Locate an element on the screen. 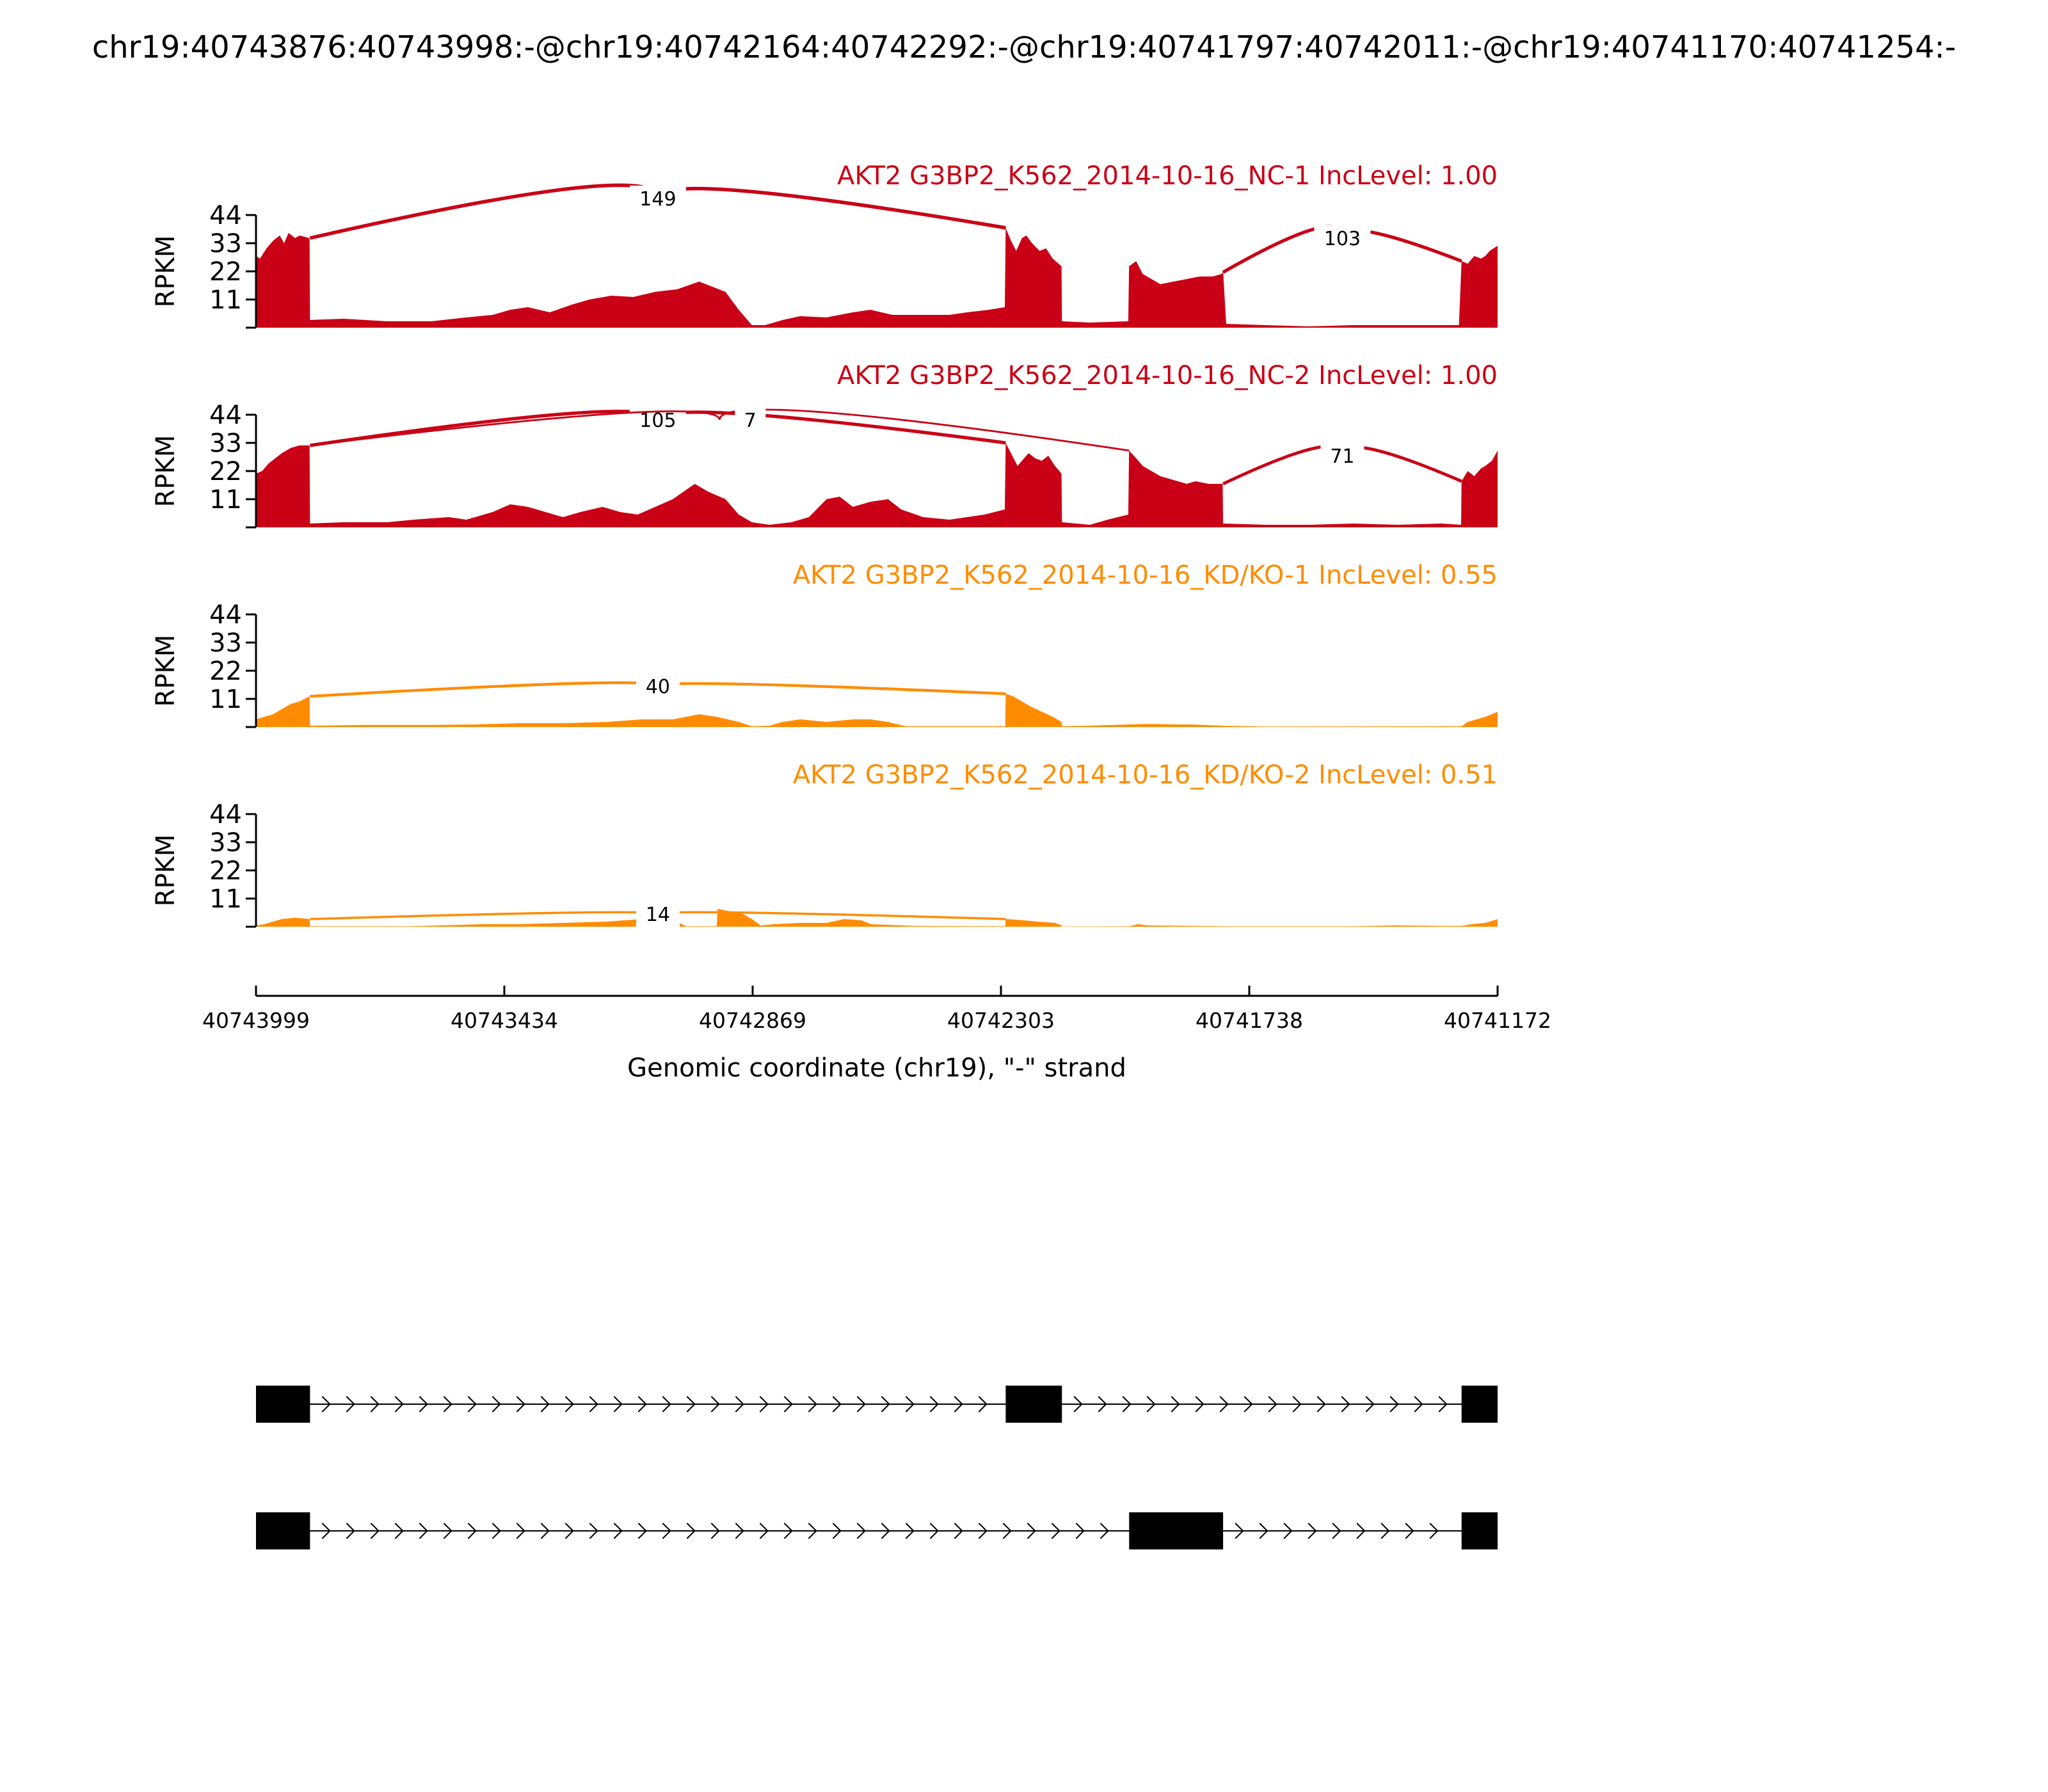  coverage-area is located at coordinates (877, 918).